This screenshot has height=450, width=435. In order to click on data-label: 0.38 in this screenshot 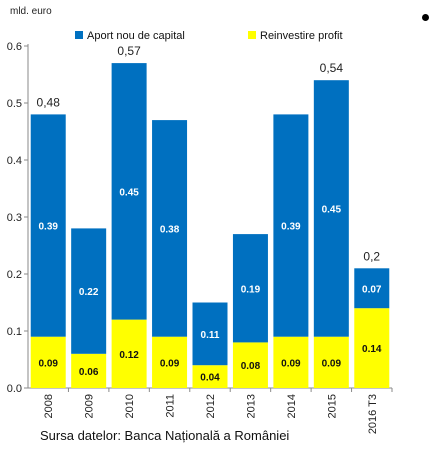, I will do `click(170, 229)`.